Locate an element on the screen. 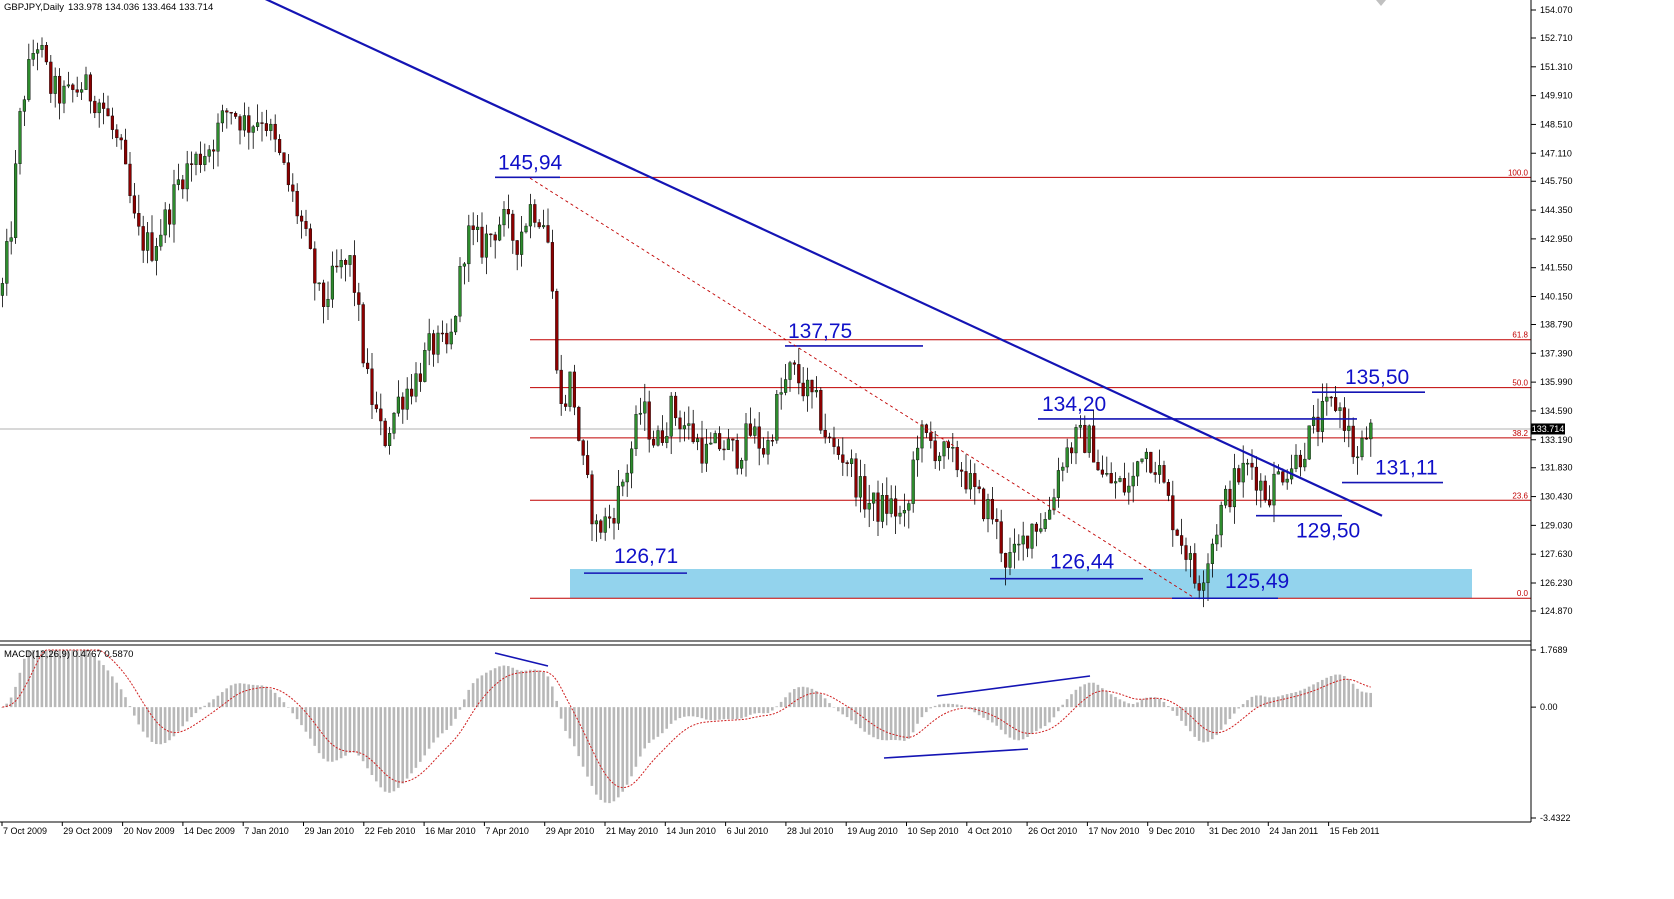 Image resolution: width=1674 pixels, height=899 pixels. x-tick-label: 19 Aug 2010 is located at coordinates (872, 831).